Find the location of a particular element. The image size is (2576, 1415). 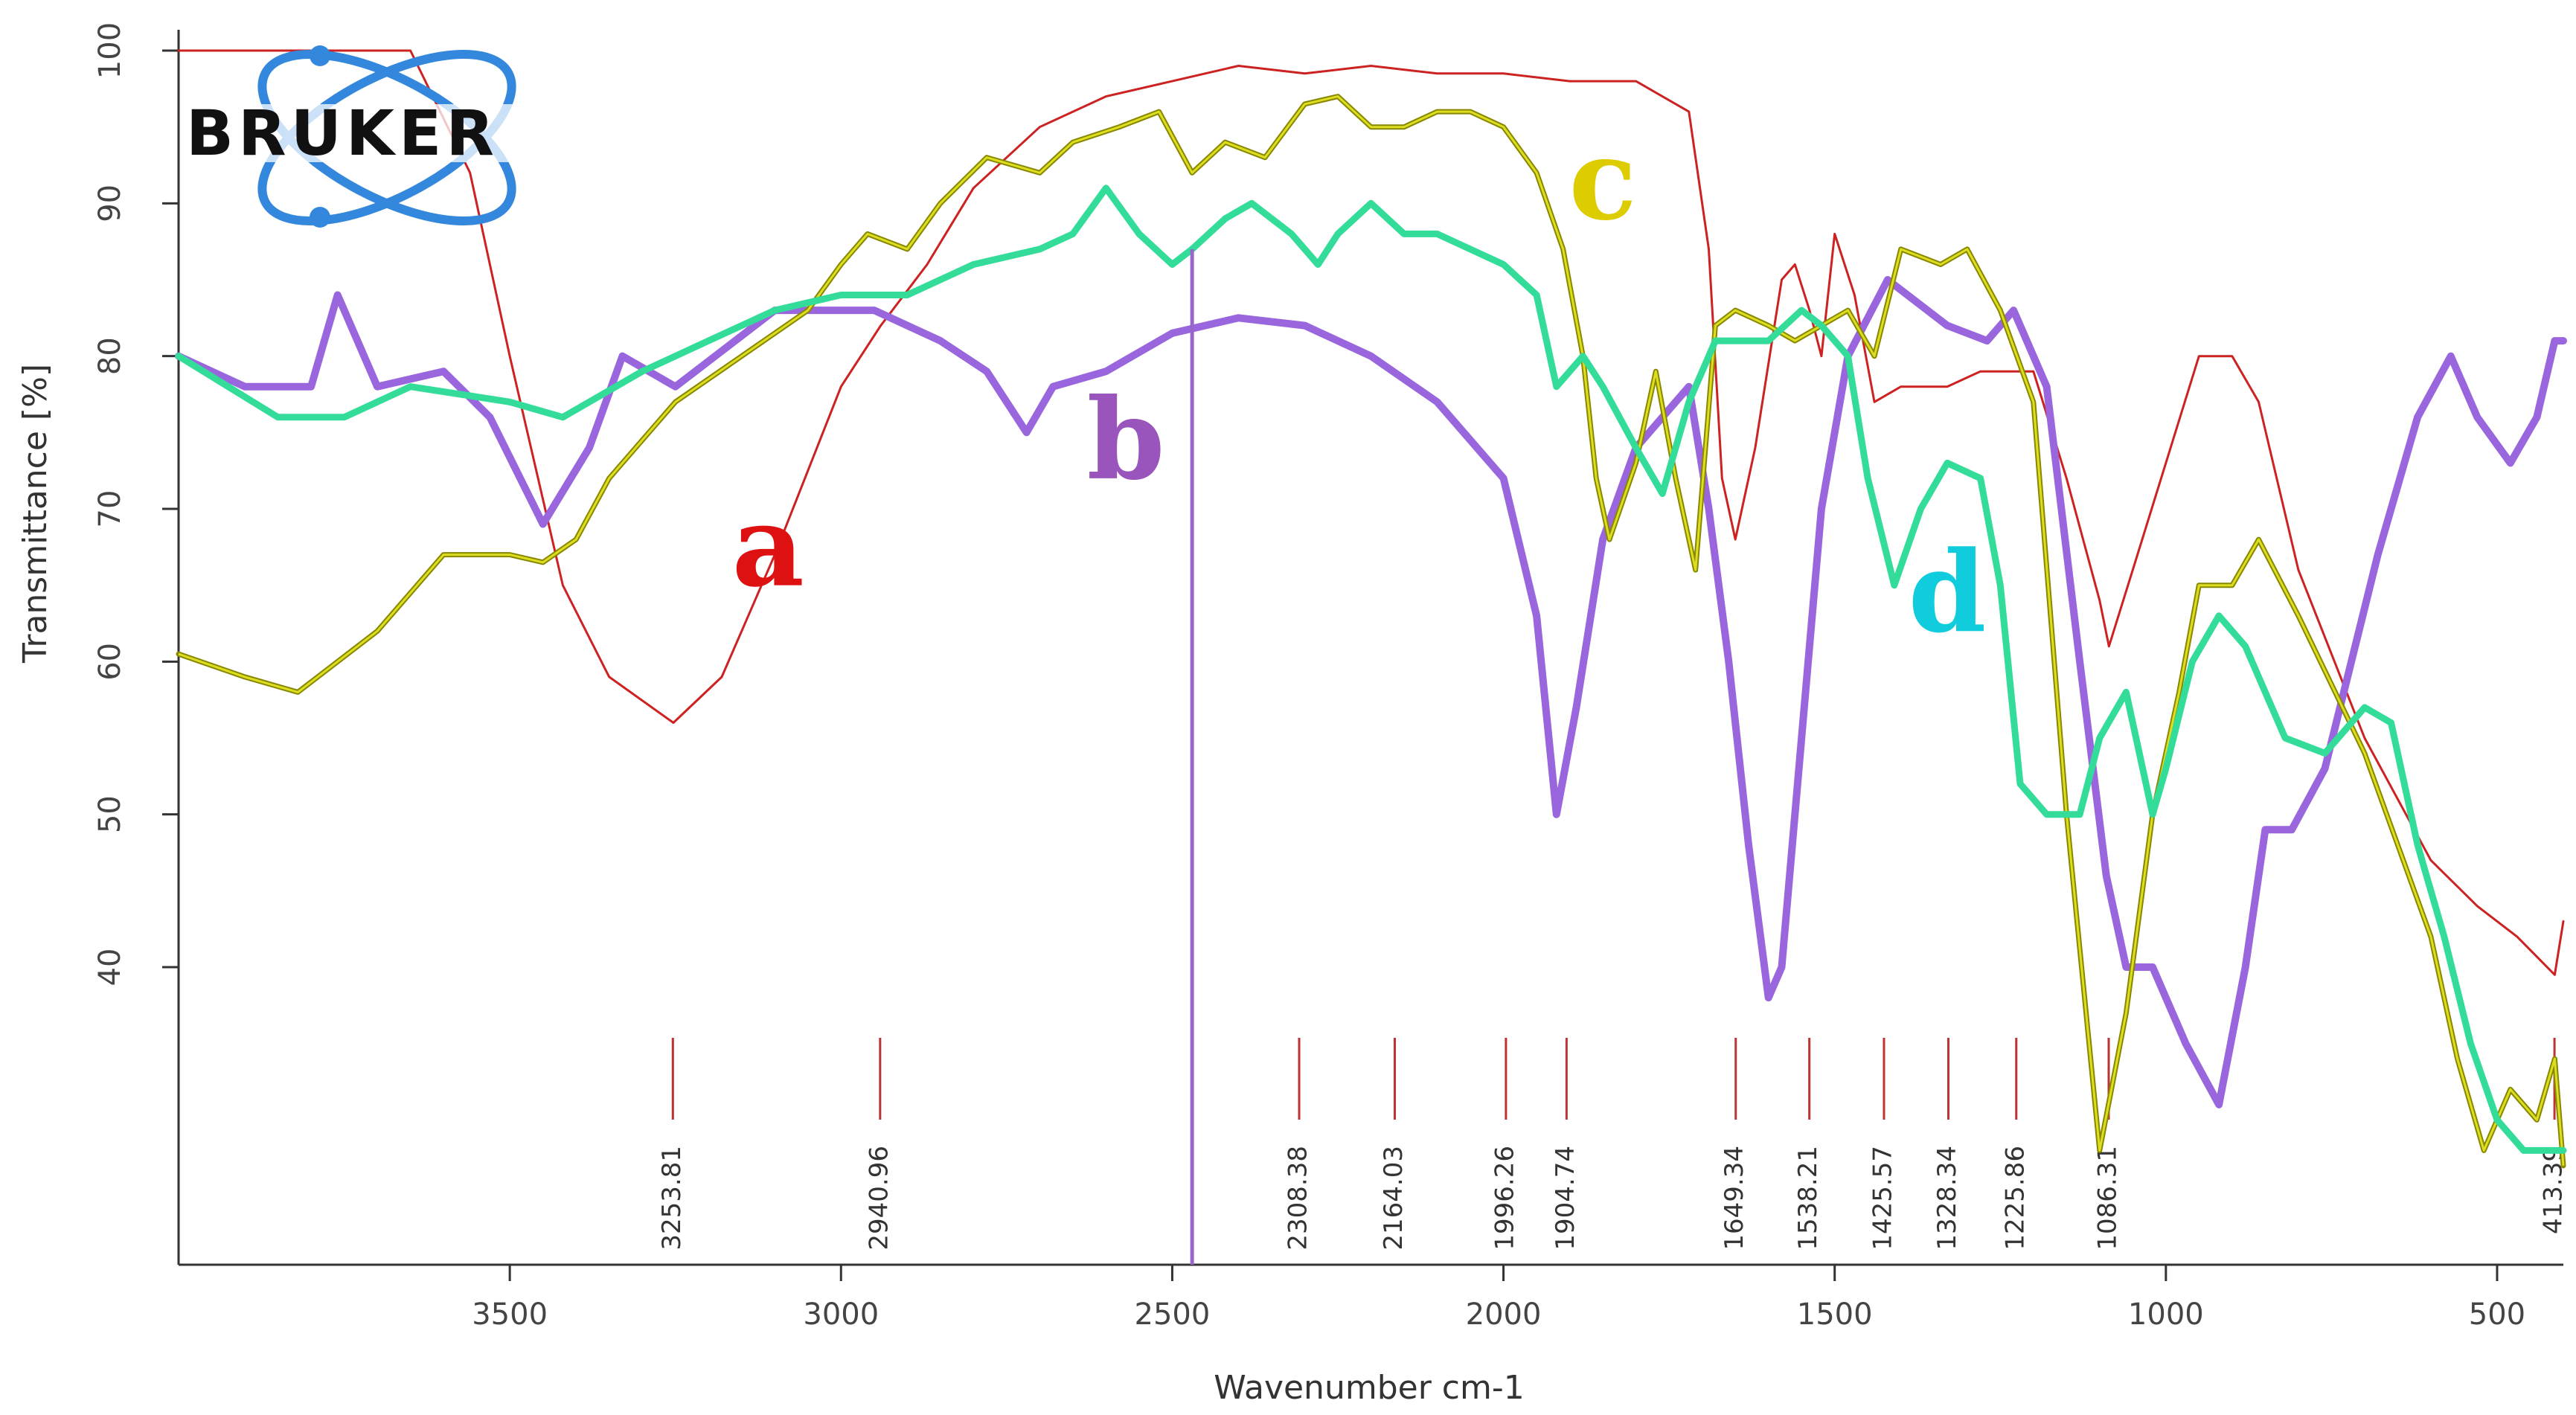

peak-marker-label: 1425.57 is located at coordinates (1883, 1198).